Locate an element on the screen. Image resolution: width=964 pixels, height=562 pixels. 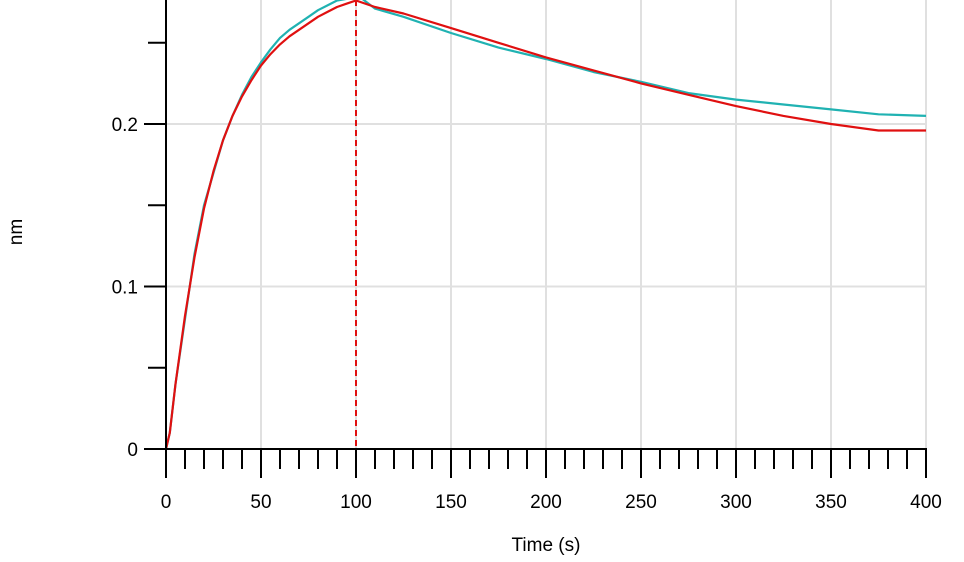
y-tick-label: 0 is located at coordinates (132, 450).